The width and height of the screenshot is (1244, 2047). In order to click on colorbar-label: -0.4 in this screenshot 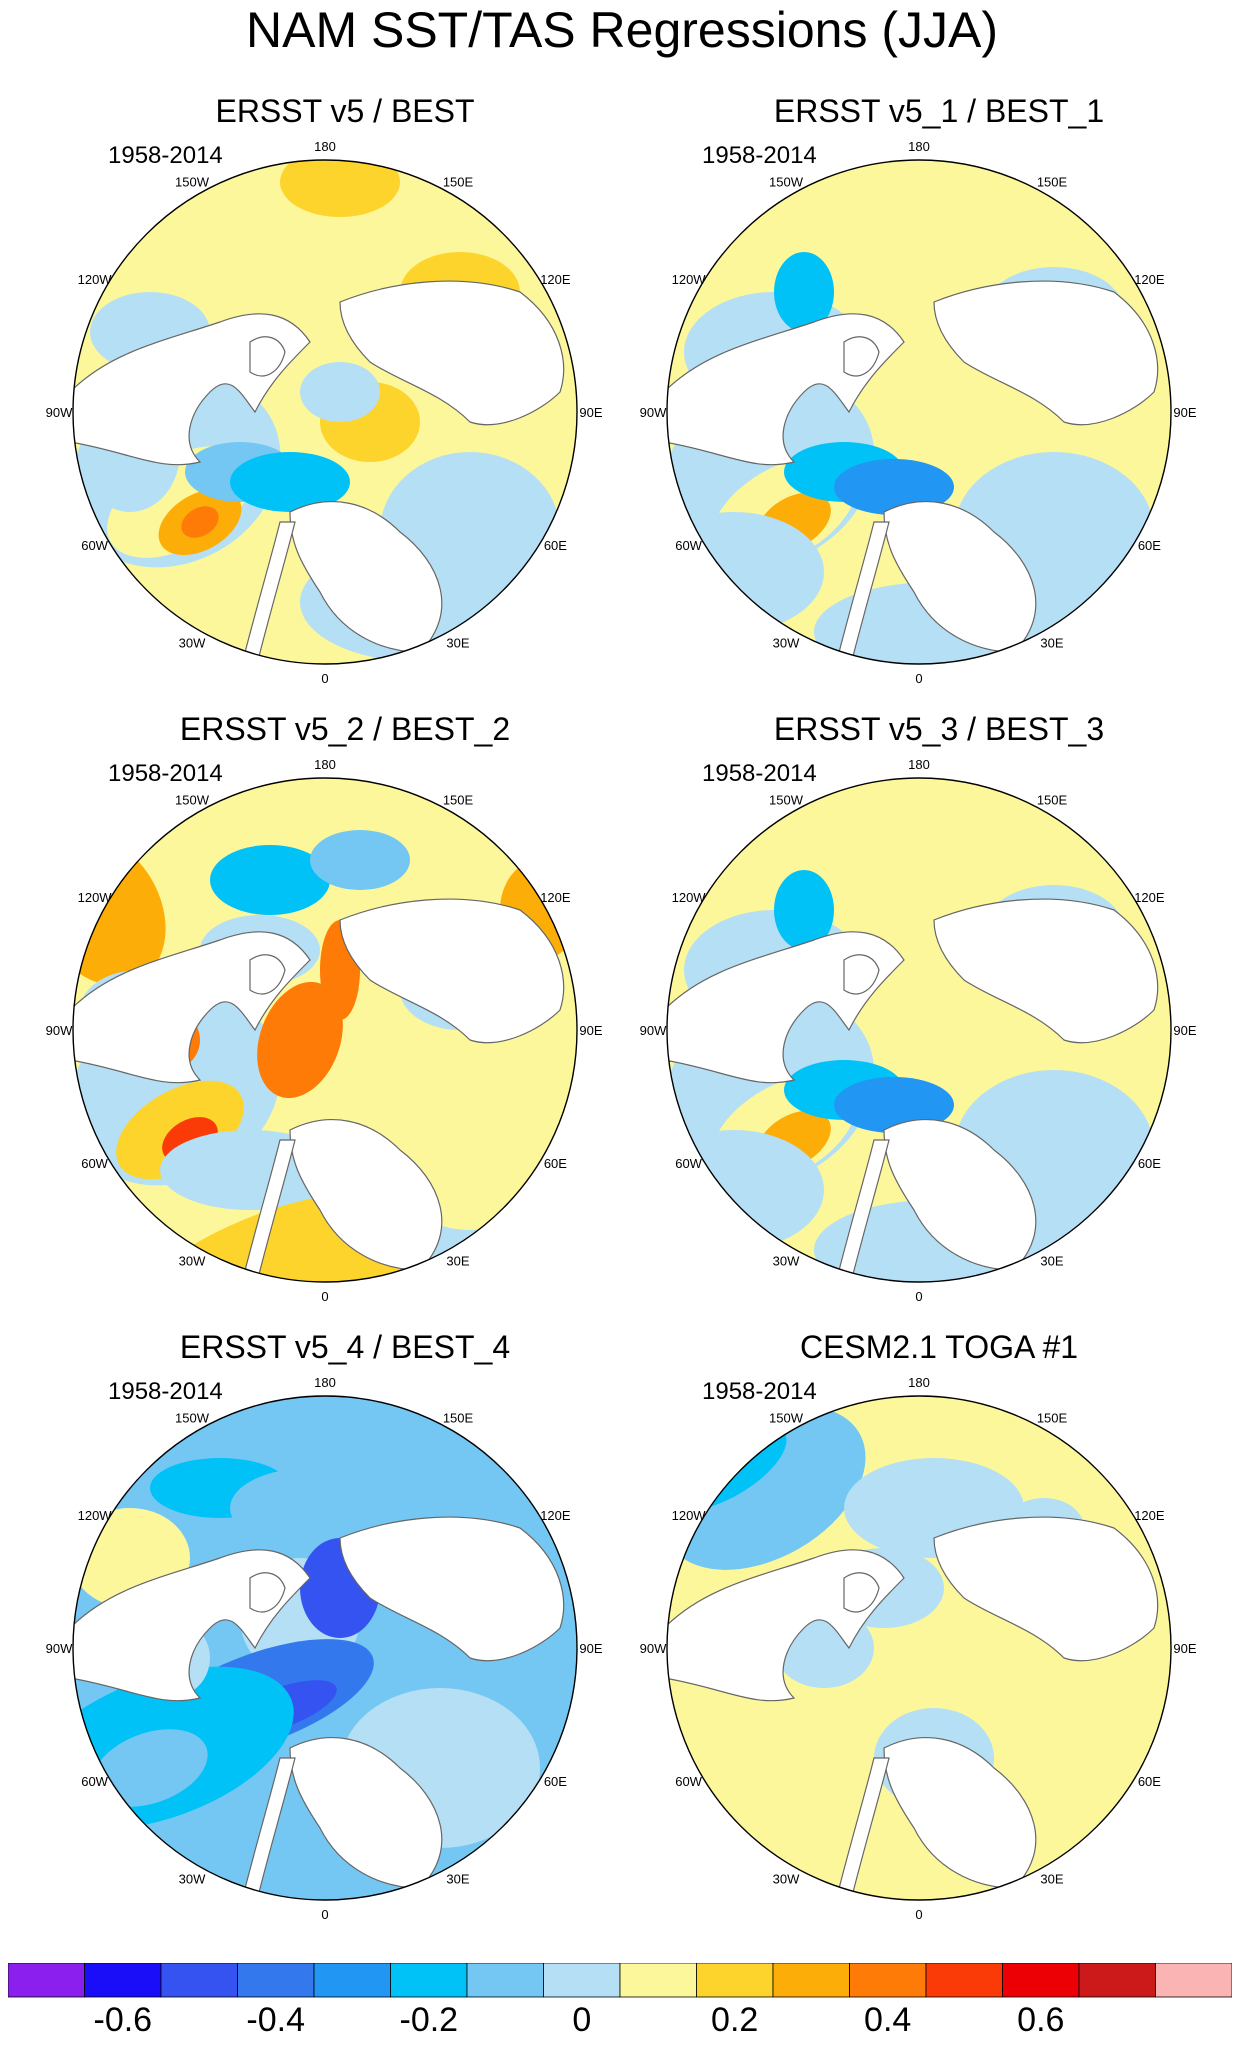, I will do `click(275, 2020)`.